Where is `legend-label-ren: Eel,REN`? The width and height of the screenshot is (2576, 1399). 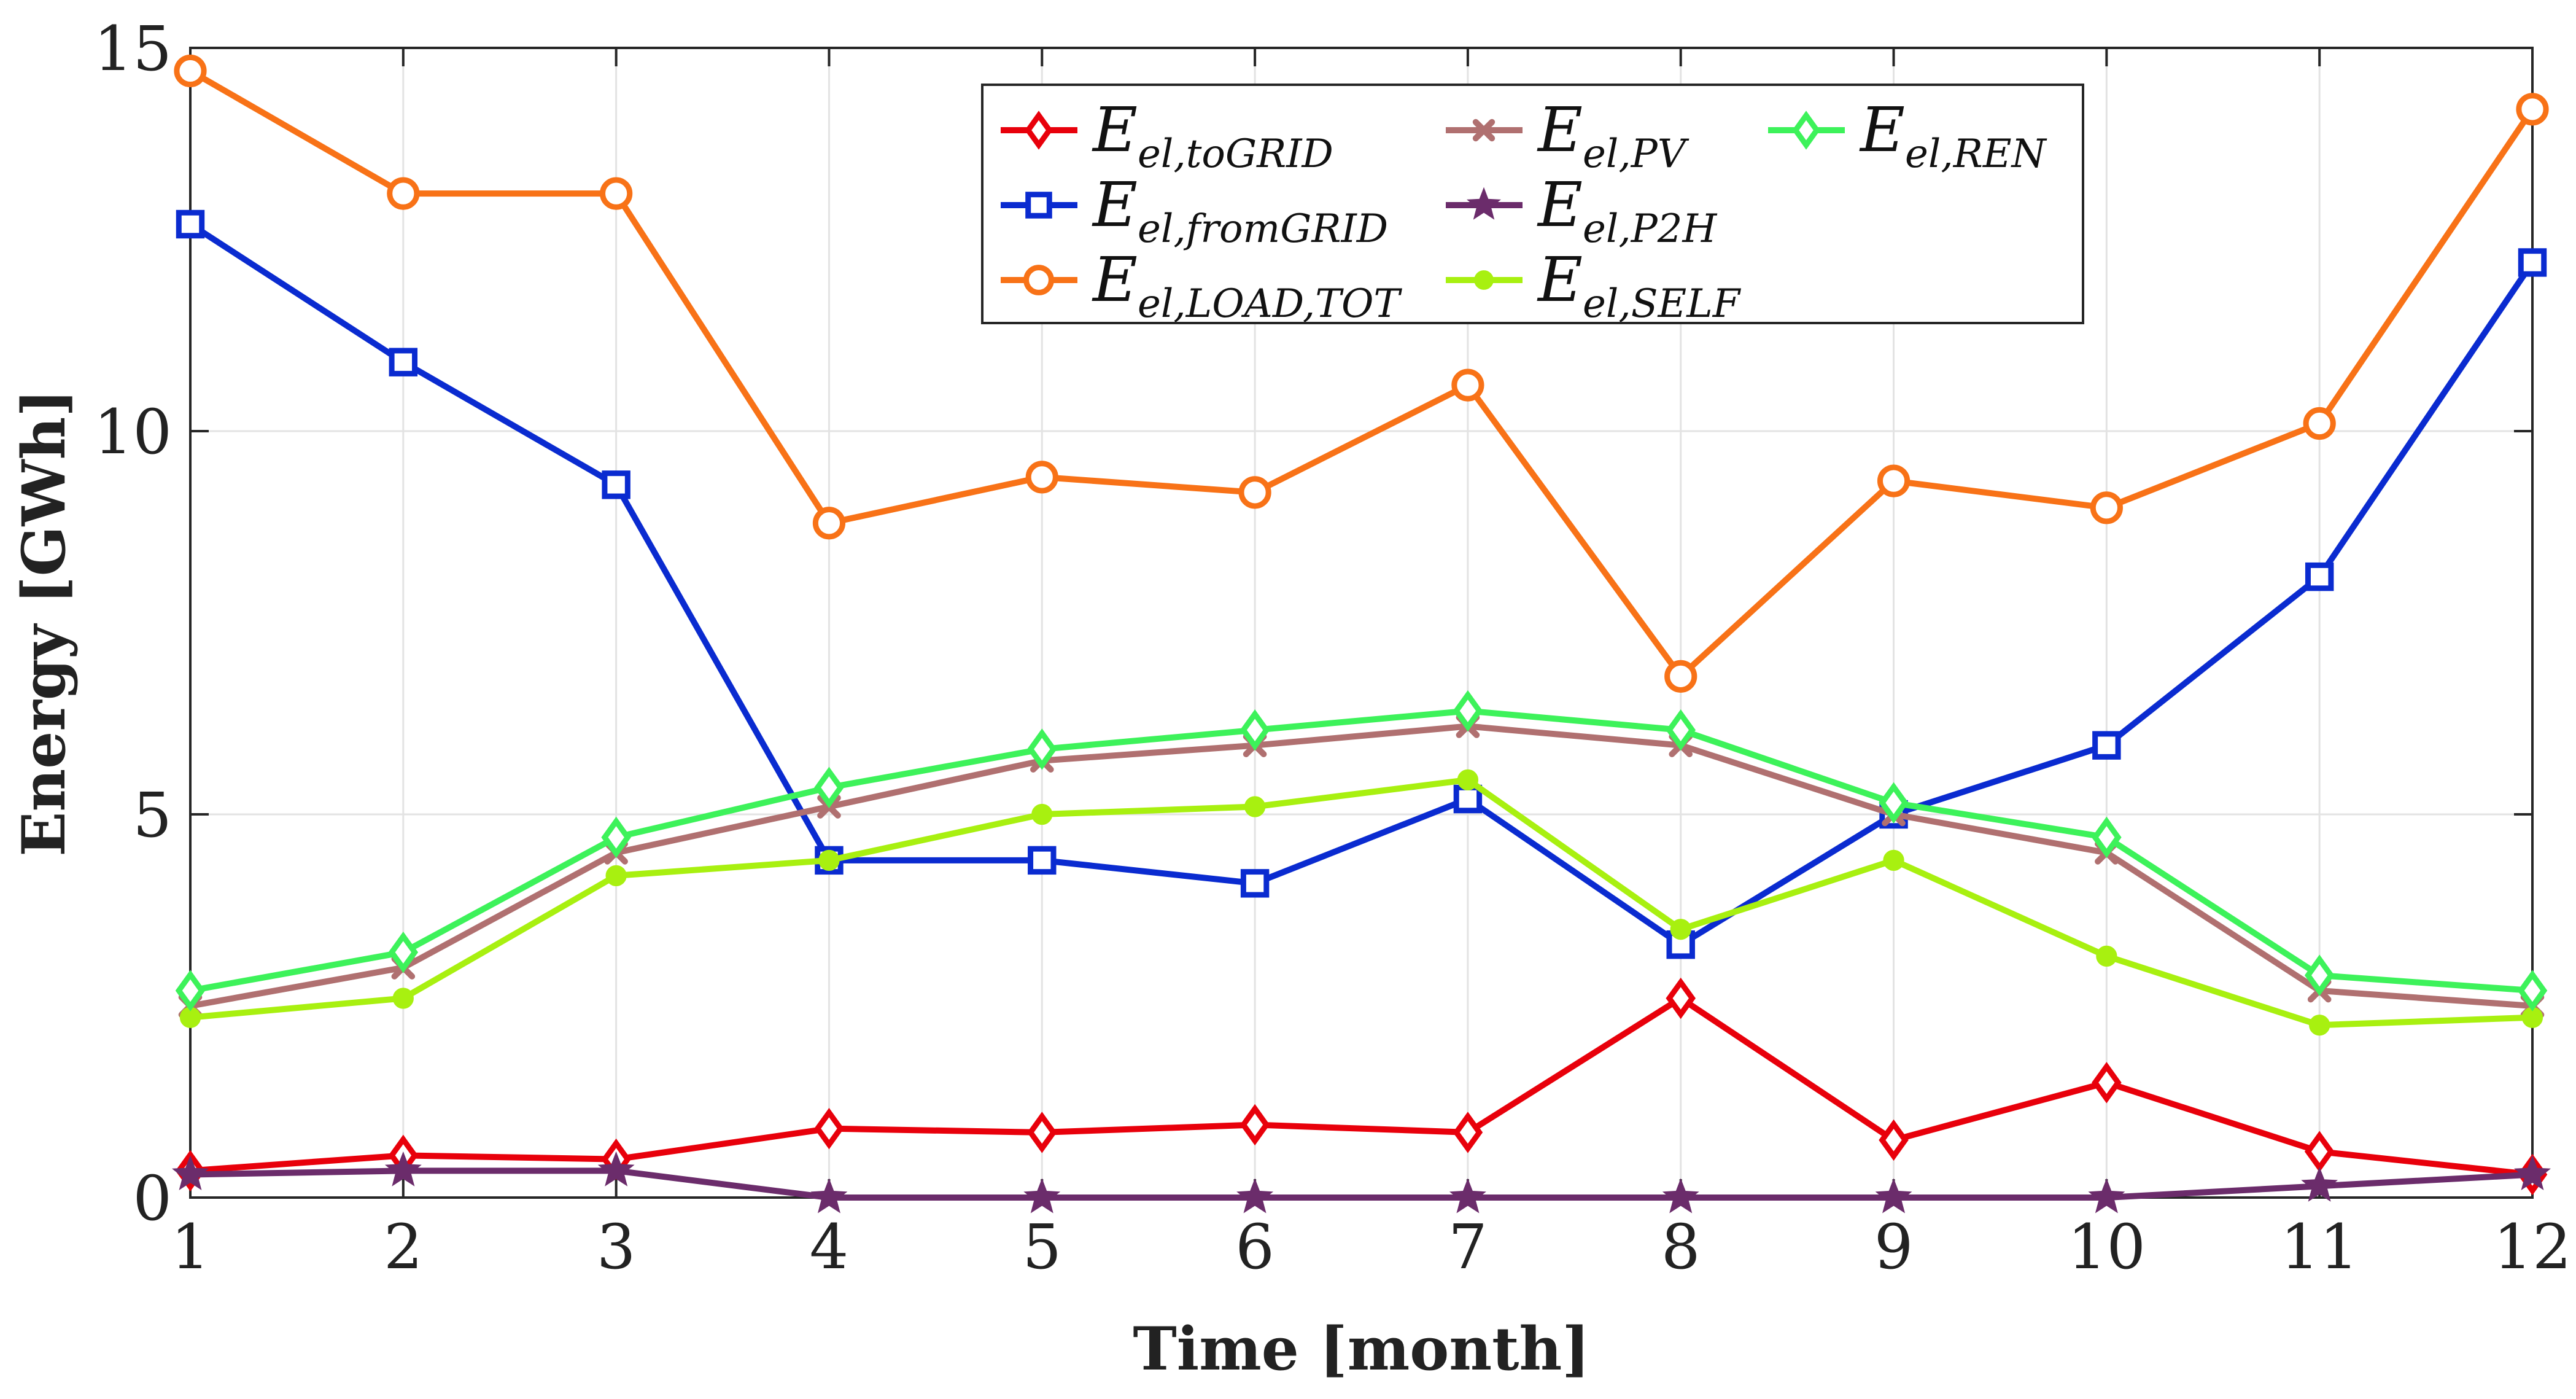 legend-label-ren: Eel,REN is located at coordinates (1953, 135).